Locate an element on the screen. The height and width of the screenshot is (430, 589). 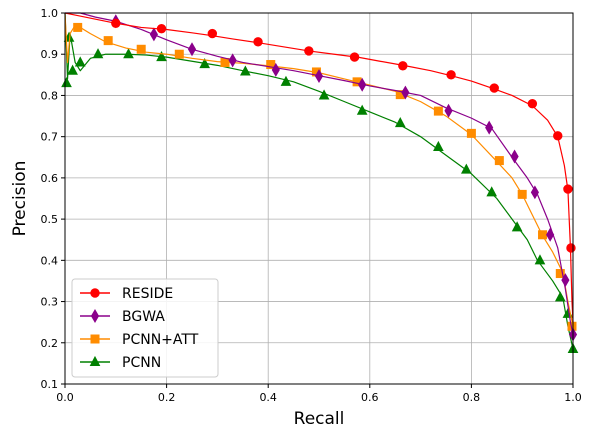
legend-label: PCNN+ATT is located at coordinates (160, 340).